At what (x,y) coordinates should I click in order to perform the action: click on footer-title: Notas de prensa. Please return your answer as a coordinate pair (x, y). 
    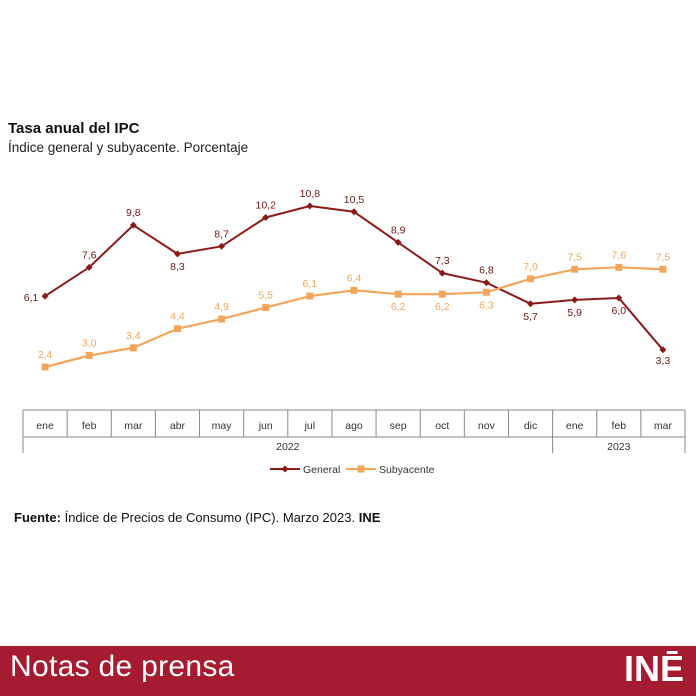
    Looking at the image, I should click on (122, 666).